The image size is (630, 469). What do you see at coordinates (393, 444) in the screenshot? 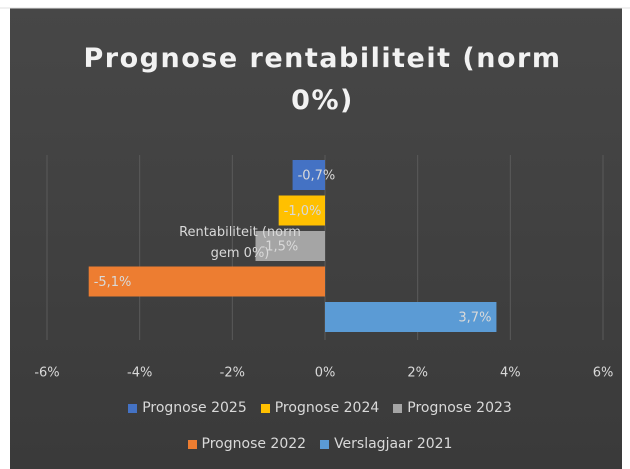
I see `legend-label: Verslagjaar 2021` at bounding box center [393, 444].